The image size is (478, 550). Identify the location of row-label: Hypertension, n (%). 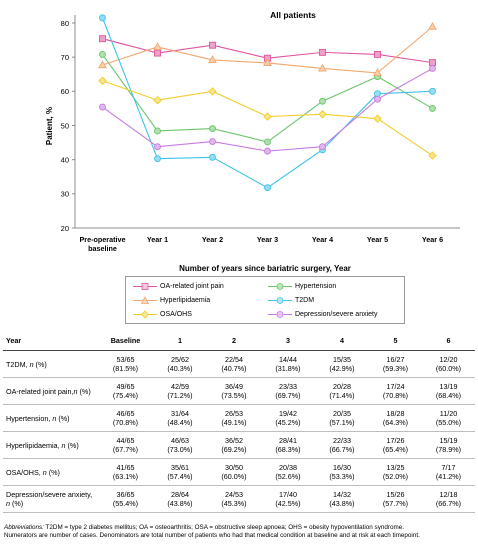
(50, 418).